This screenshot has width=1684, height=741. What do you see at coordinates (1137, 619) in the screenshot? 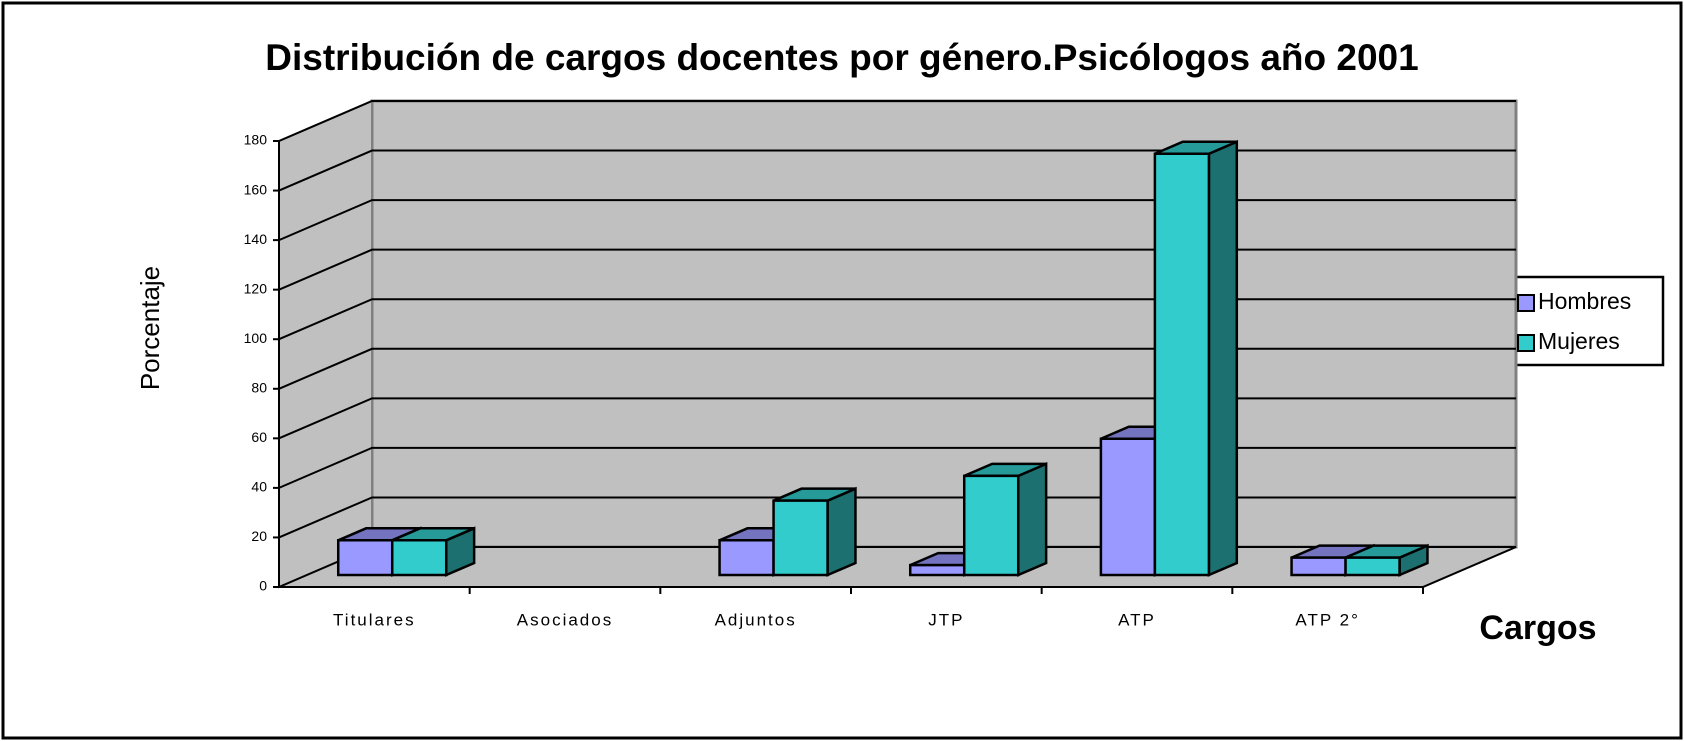
I see `x-tick-label: ATP` at bounding box center [1137, 619].